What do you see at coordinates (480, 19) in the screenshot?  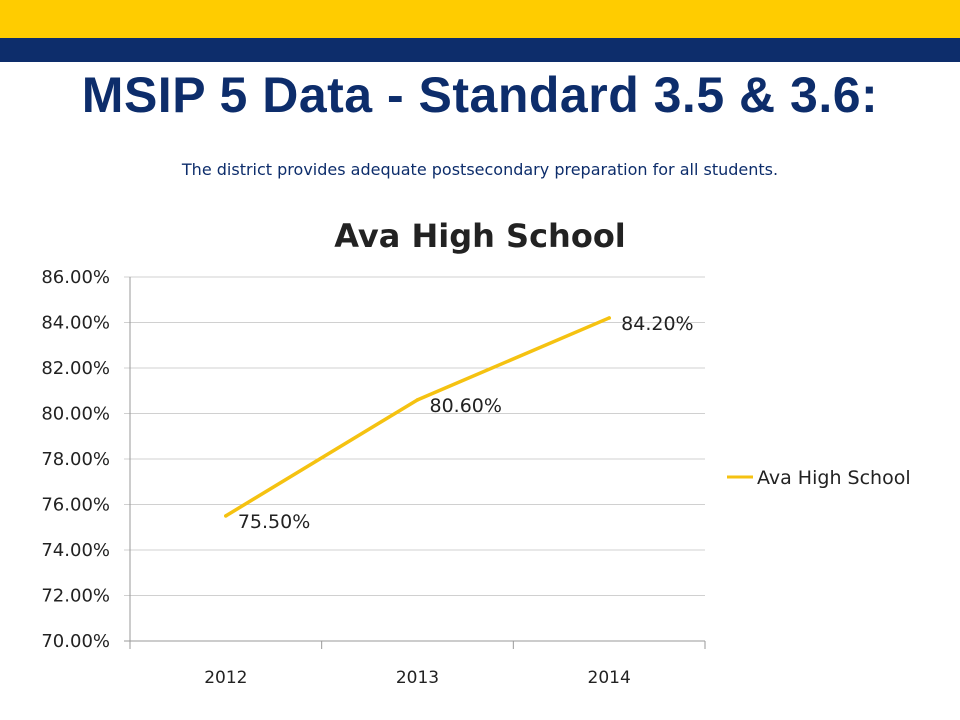 I see `header-gold-band` at bounding box center [480, 19].